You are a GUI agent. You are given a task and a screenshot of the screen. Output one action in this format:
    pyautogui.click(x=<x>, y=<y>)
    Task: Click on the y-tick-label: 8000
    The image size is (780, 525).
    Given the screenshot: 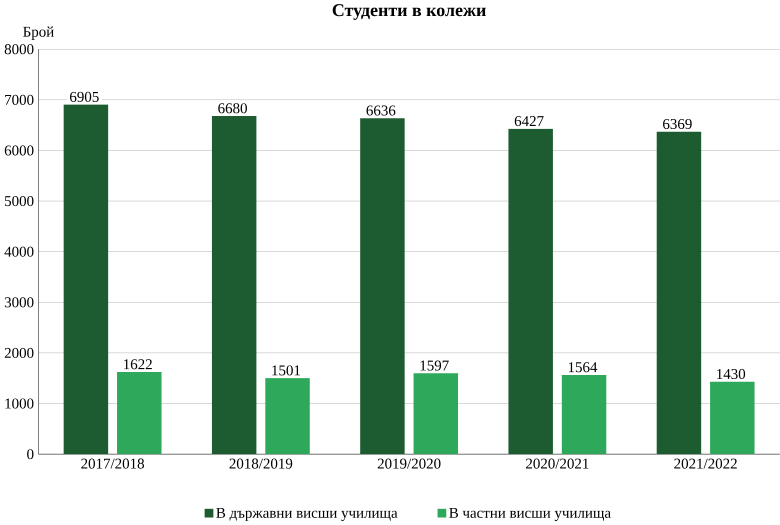 What is the action you would take?
    pyautogui.click(x=19, y=49)
    